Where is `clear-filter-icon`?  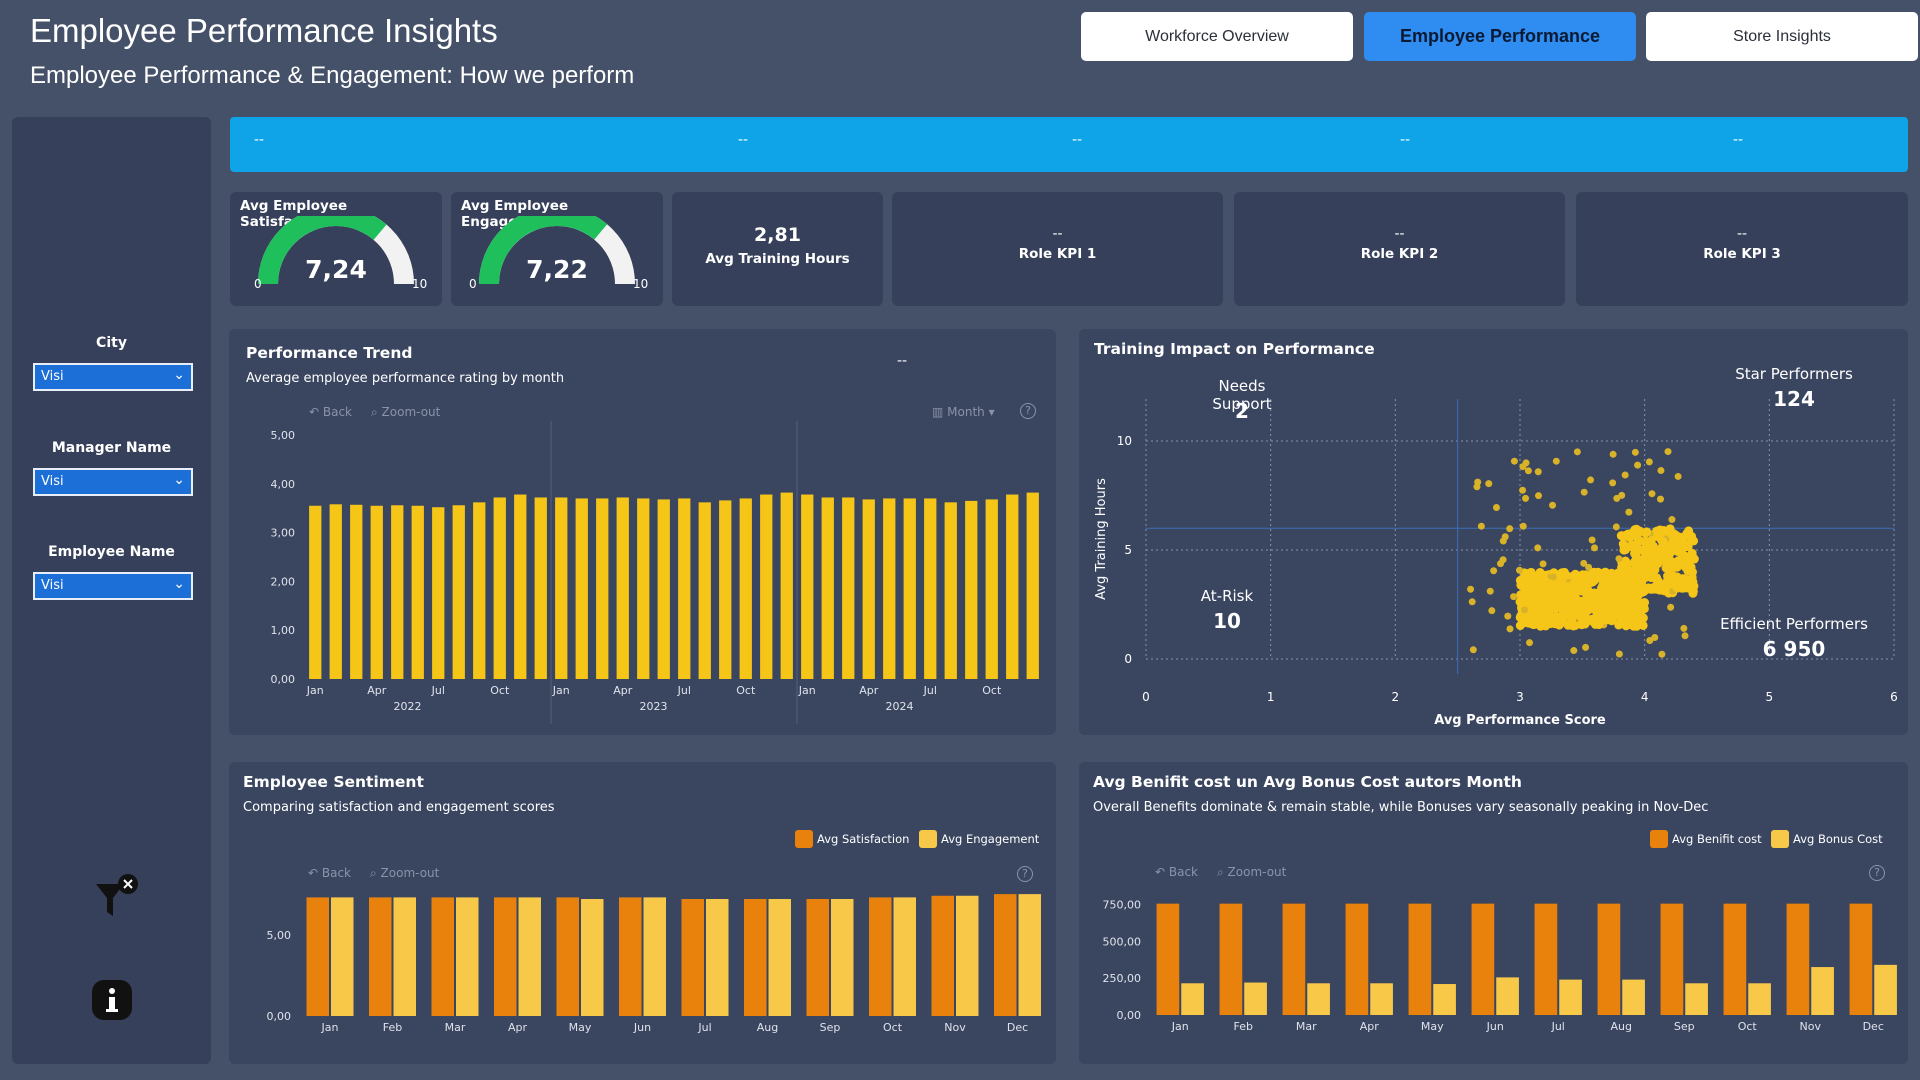 clear-filter-icon is located at coordinates (117, 897).